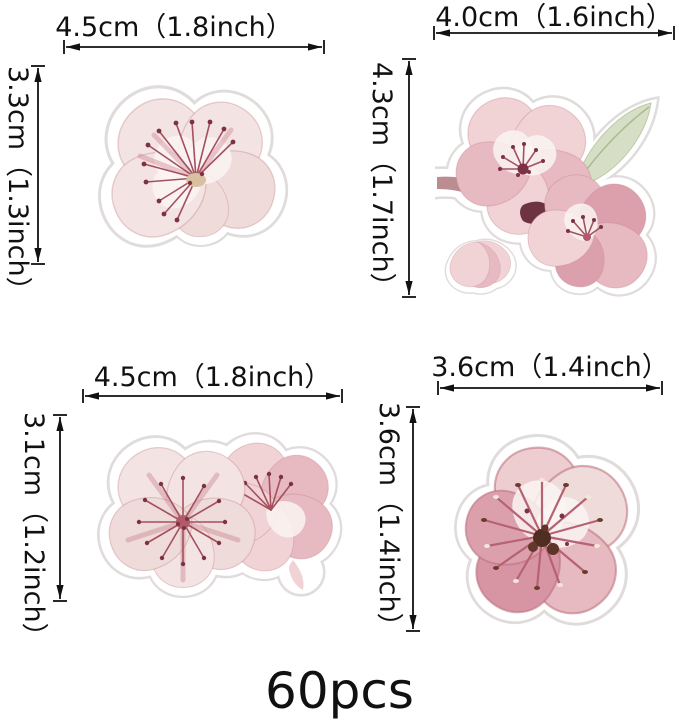 This screenshot has height=723, width=679. I want to click on cherry-blossom-sticker-deep-pink, so click(551, 528).